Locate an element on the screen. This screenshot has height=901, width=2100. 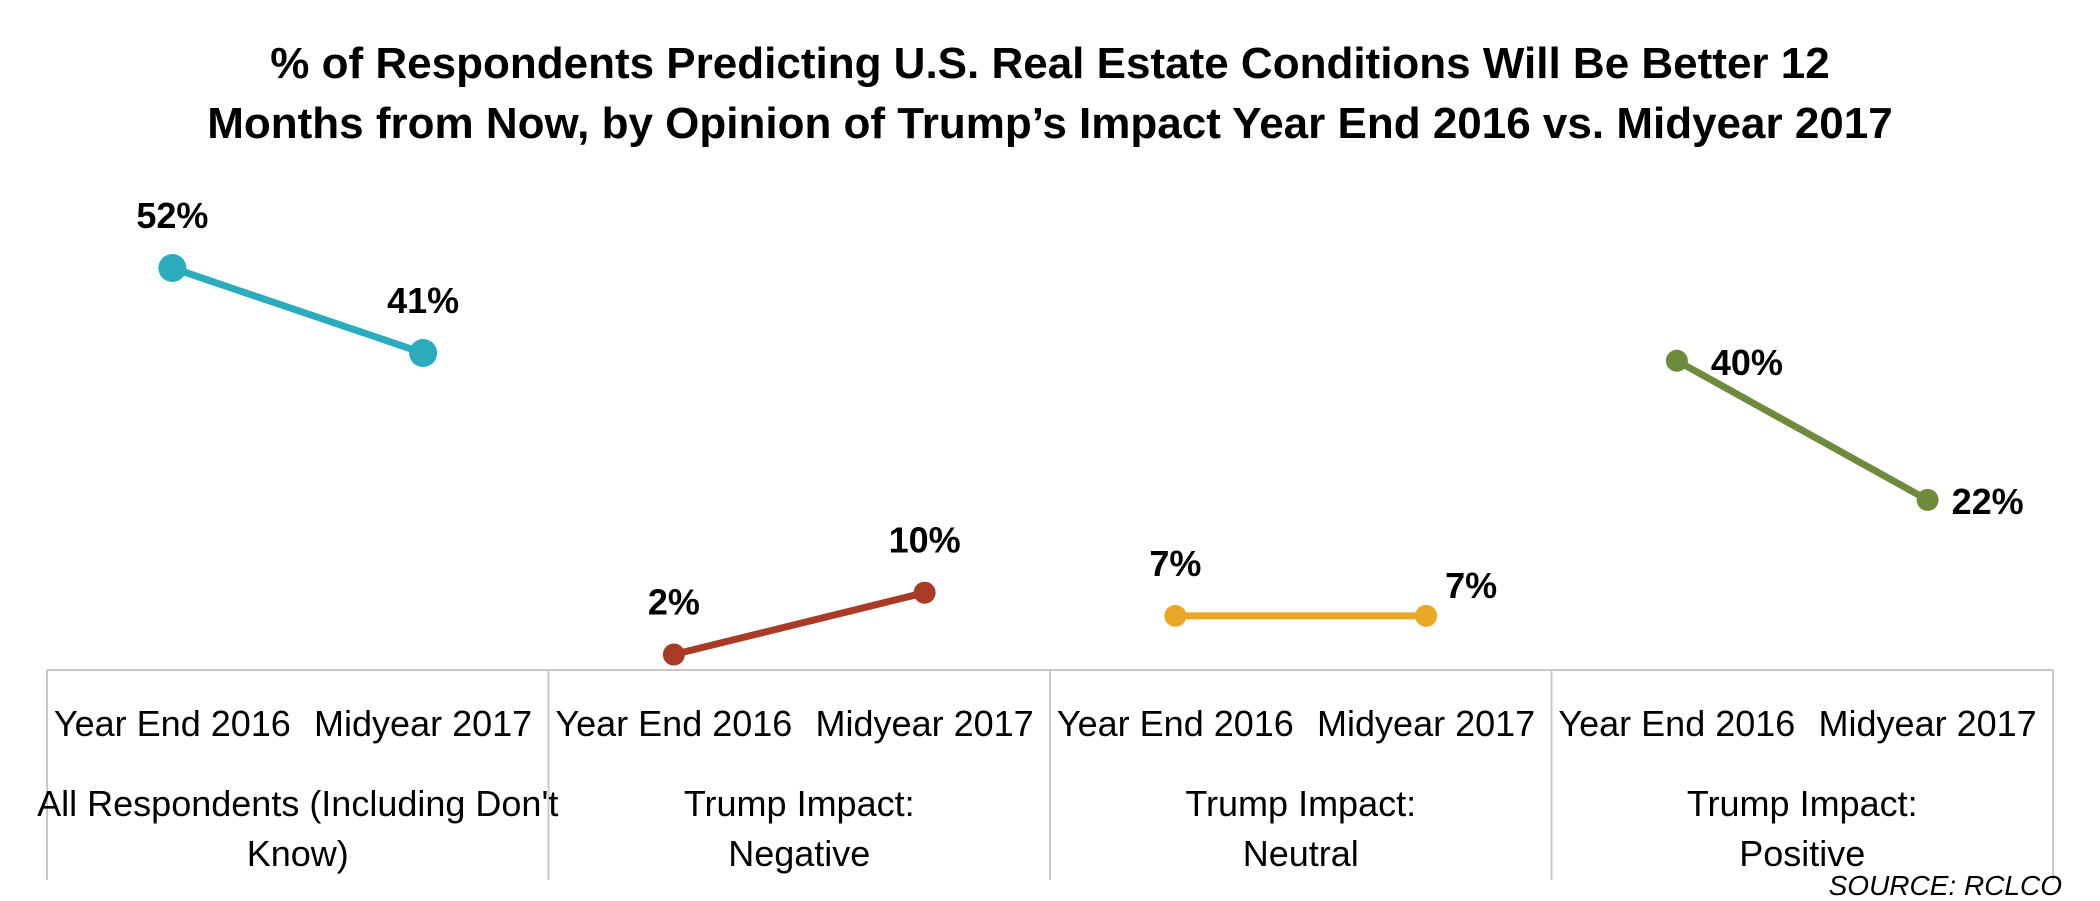
data-label: 52% is located at coordinates (172, 215).